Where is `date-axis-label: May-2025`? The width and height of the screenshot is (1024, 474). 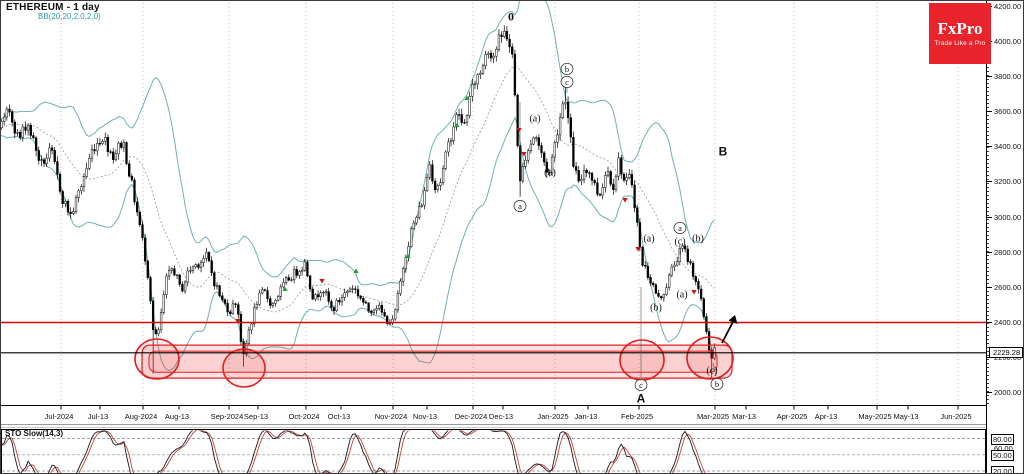 date-axis-label: May-2025 is located at coordinates (874, 416).